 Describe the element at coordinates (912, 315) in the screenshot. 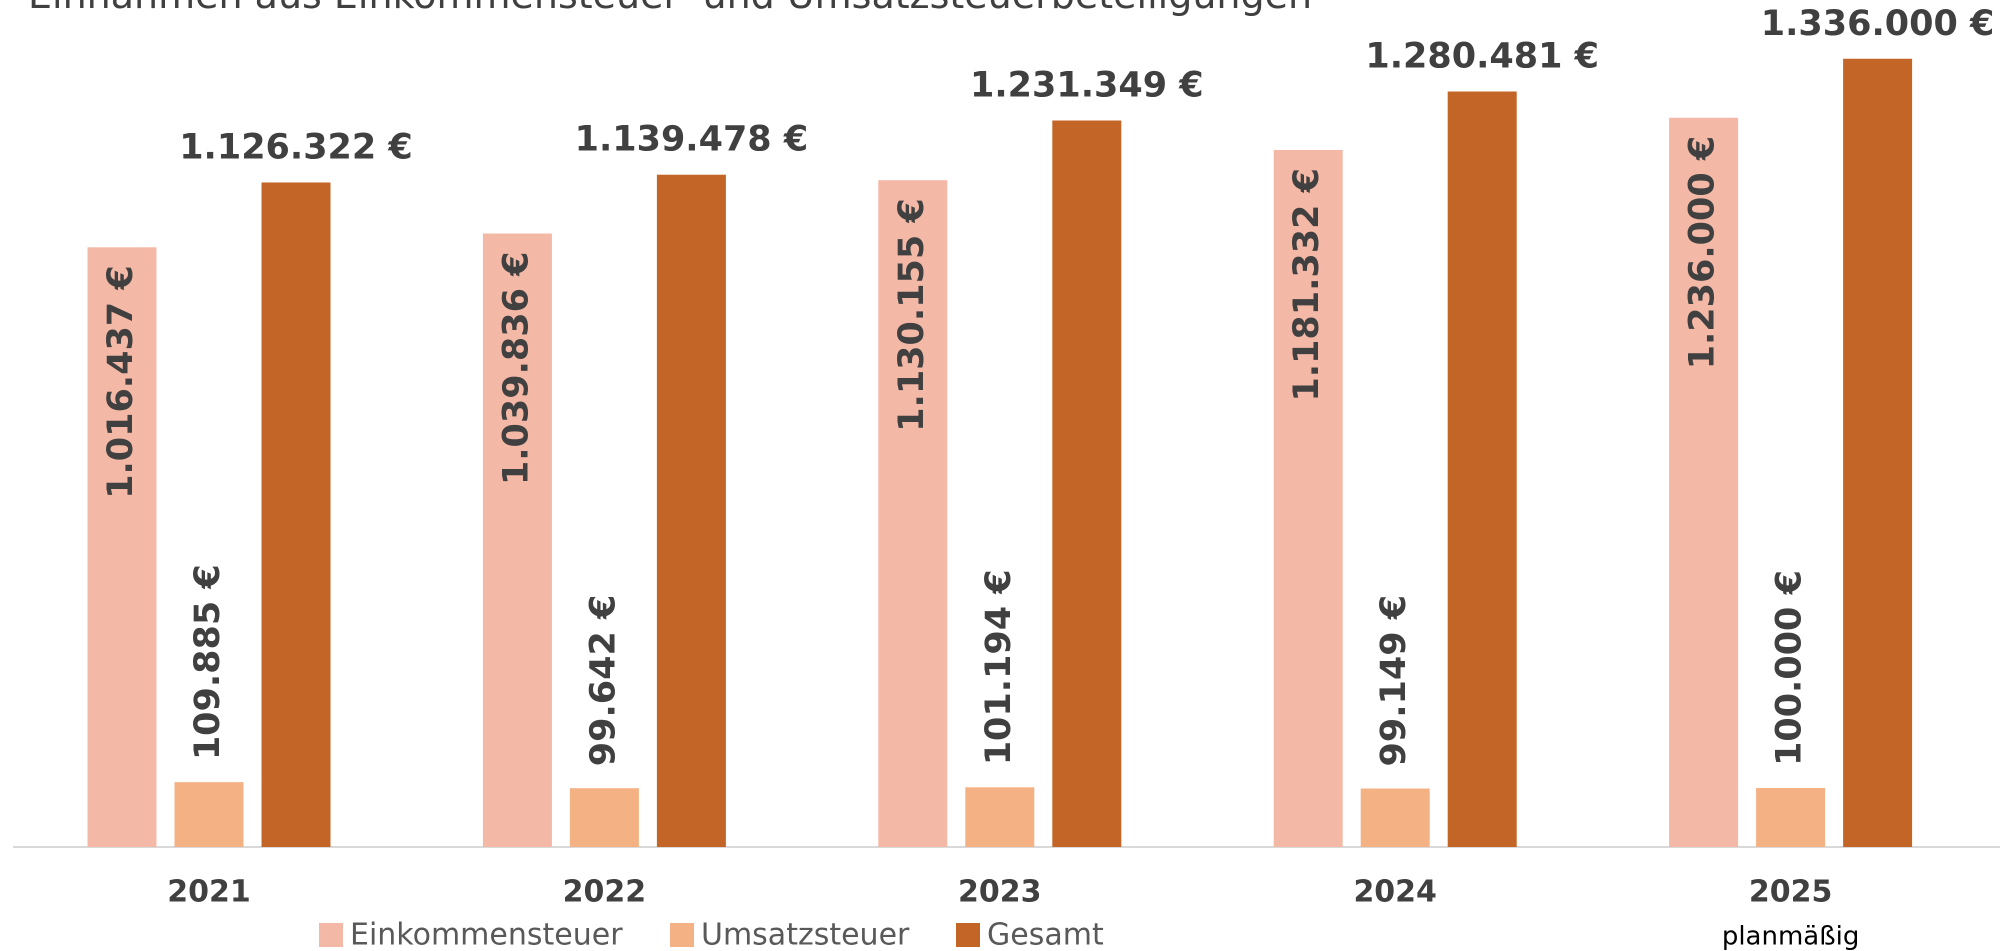

I see `data-label: 1.130.155 €` at that location.